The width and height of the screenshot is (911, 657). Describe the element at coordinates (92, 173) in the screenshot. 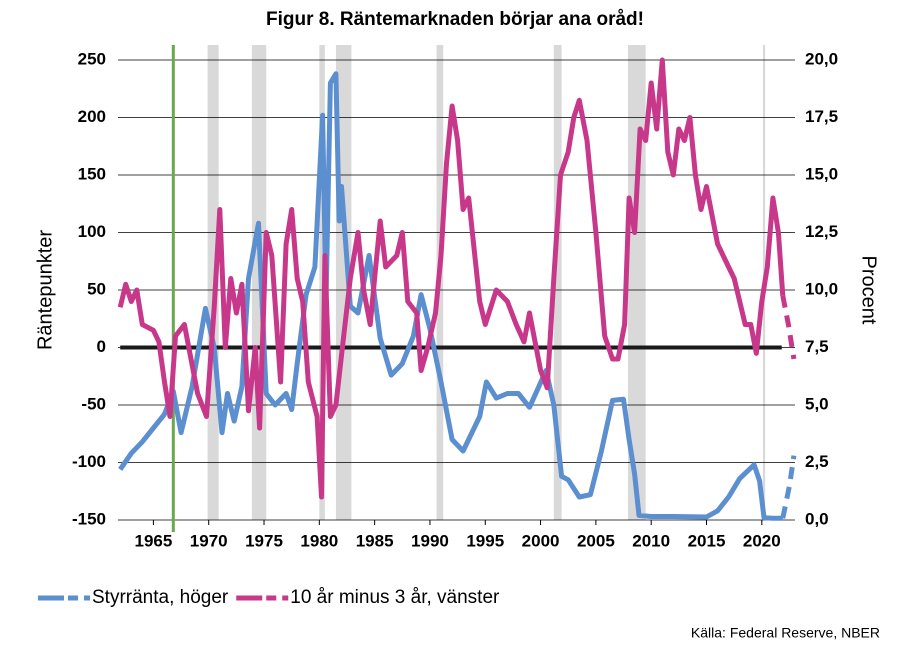

I see `y-tick-label: 150` at that location.